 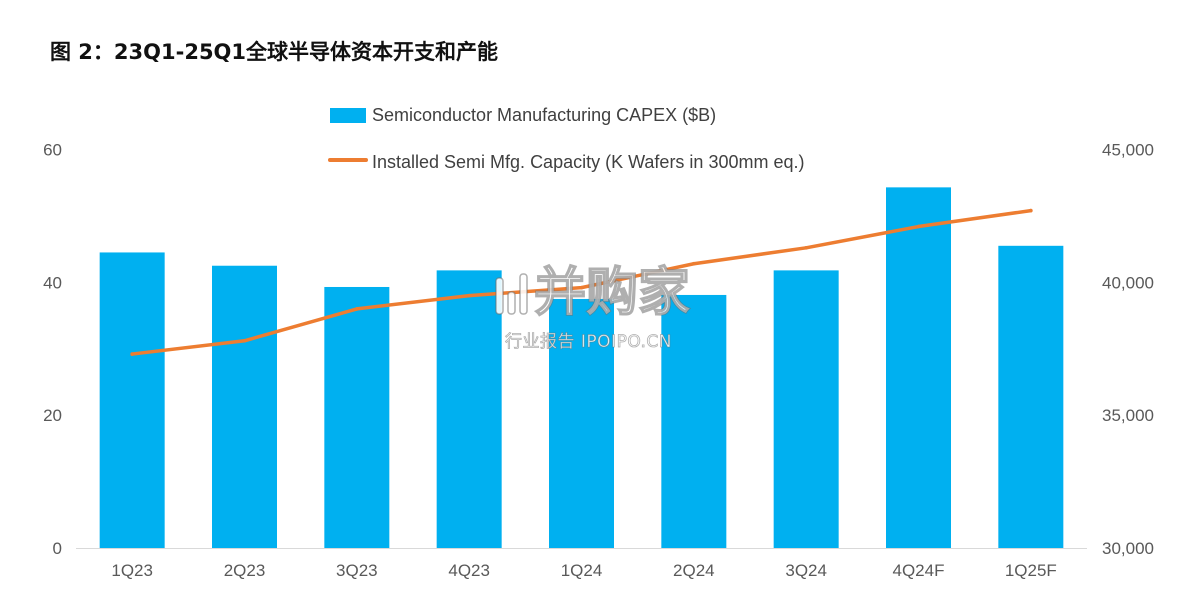 What do you see at coordinates (1128, 415) in the screenshot?
I see `right-axis-tick-label: 35,000` at bounding box center [1128, 415].